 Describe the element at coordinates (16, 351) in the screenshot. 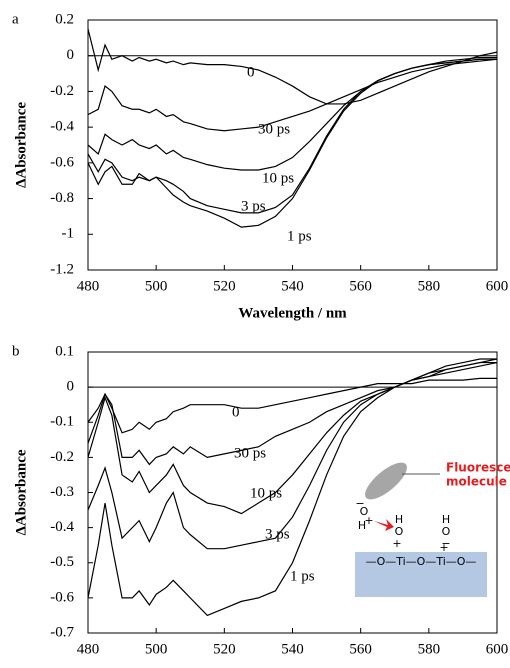

I see `panel-label: b` at that location.